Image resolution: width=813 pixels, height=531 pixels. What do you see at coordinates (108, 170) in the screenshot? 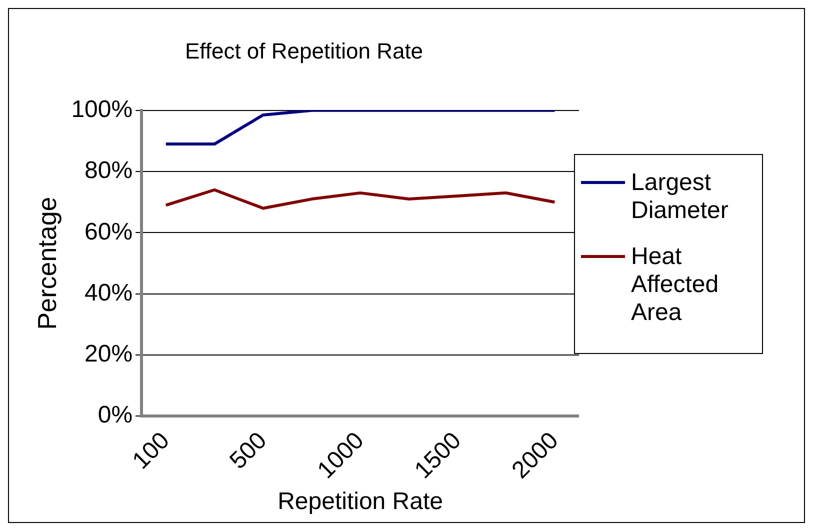
I see `y-tick-label: 80%` at bounding box center [108, 170].